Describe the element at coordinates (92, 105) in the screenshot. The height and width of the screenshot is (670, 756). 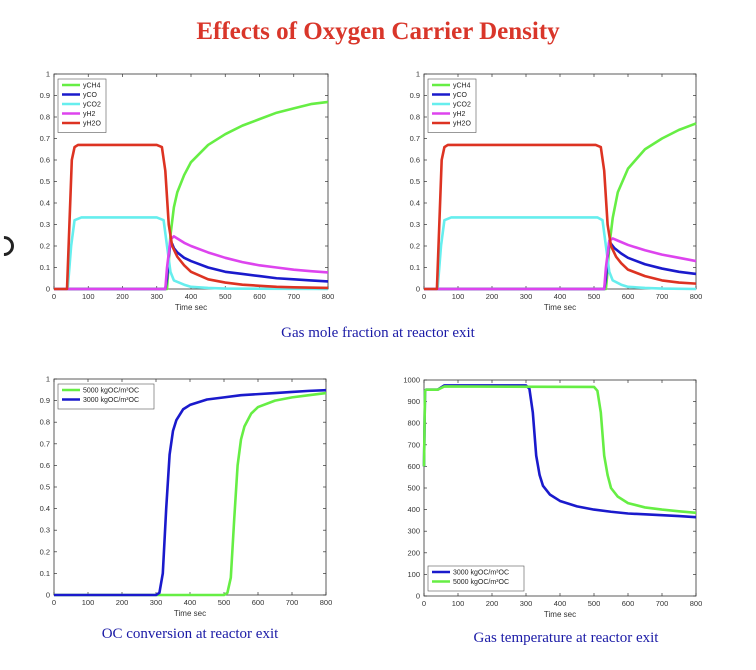
I see `legend-label: yCO2` at that location.